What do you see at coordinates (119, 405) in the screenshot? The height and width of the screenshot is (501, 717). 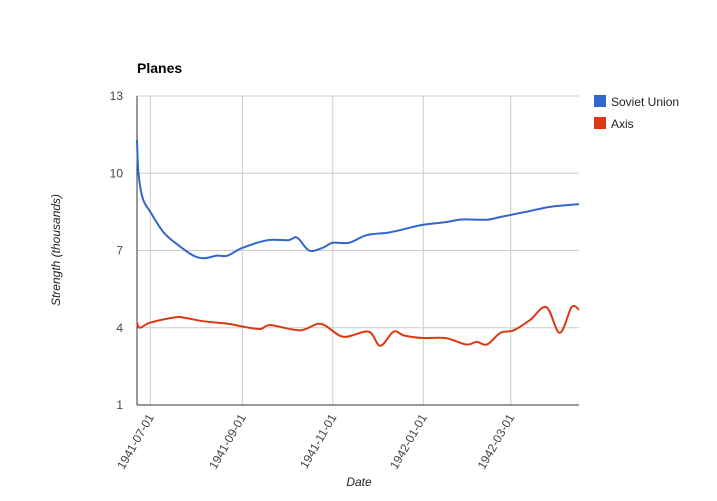 I see `y-tick-label: 1` at bounding box center [119, 405].